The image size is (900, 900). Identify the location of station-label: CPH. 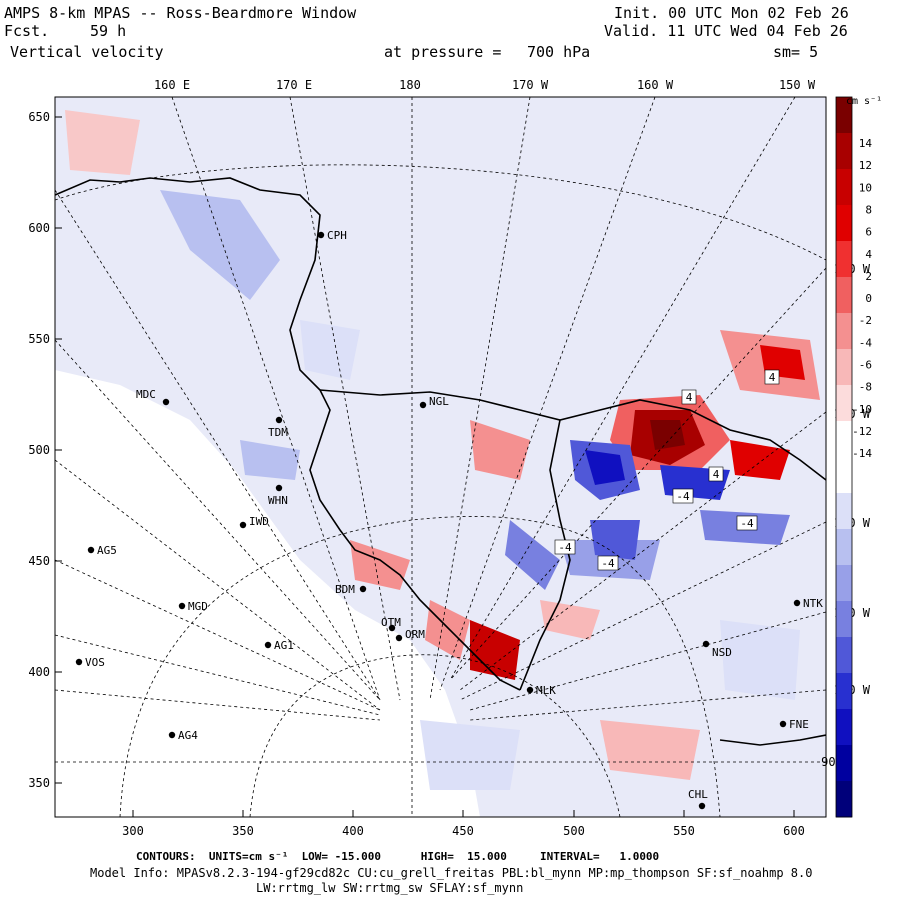
(337, 235).